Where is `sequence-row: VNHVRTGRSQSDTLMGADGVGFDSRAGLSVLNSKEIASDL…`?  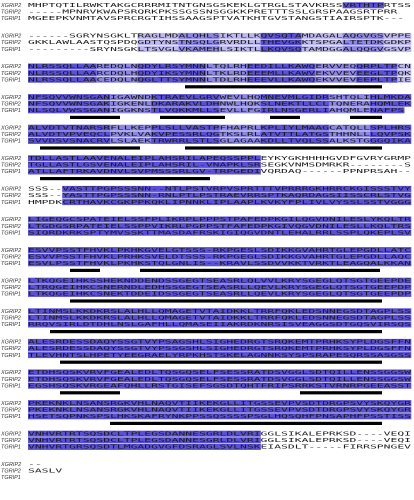 sequence-row: VNHVRTGRSQSDTLMGADGVGFDSRAGLSVLNSKEIASDL… is located at coordinates (220, 448).